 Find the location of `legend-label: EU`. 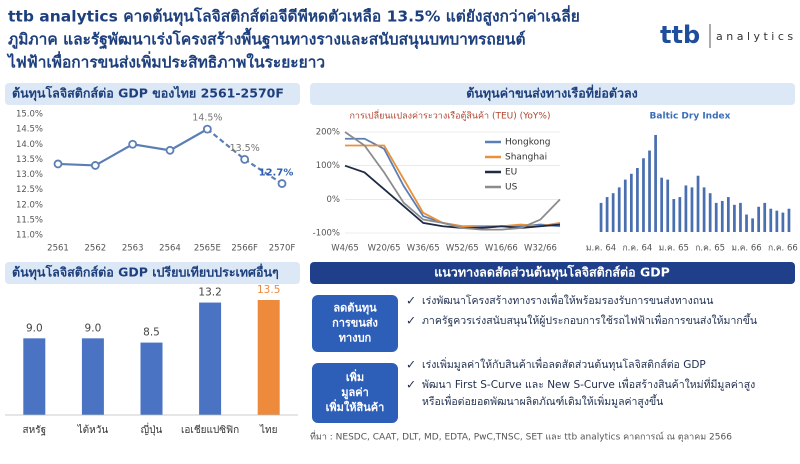

legend-label: EU is located at coordinates (511, 173).